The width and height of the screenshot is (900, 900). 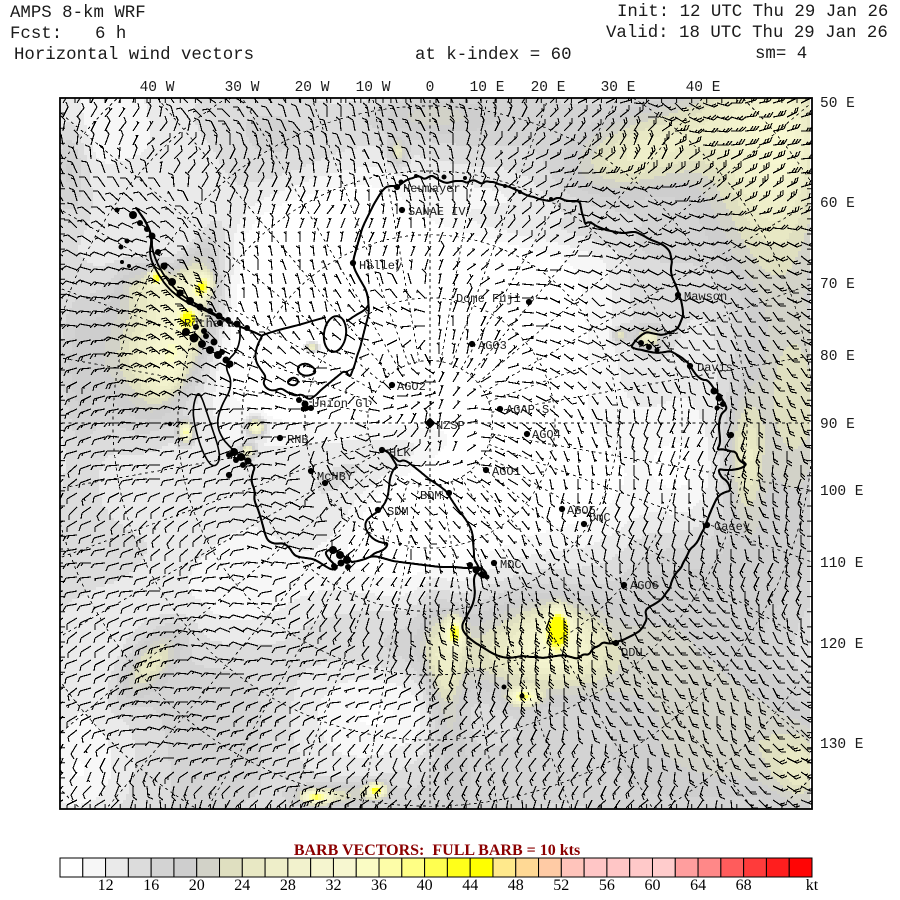 I want to click on svg-text: 120 E, so click(x=842, y=645).